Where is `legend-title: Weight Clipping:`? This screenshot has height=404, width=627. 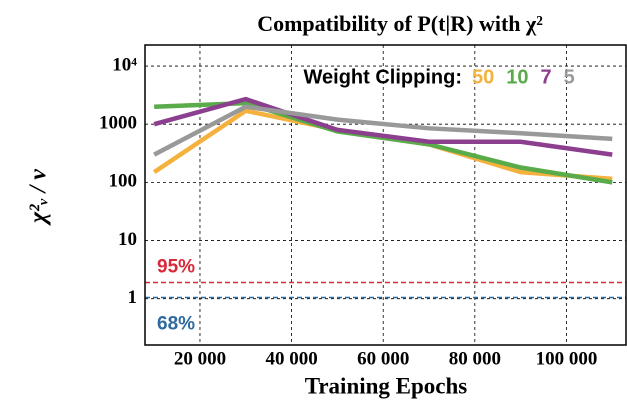
legend-title: Weight Clipping: is located at coordinates (383, 77).